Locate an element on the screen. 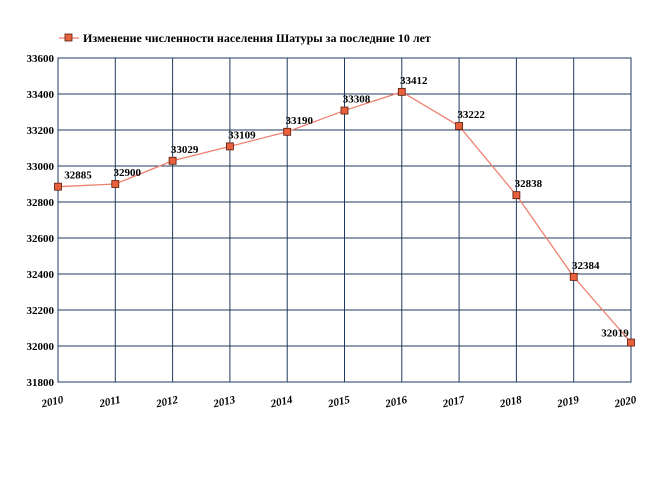  x-tick-label: 2012 is located at coordinates (166, 402).